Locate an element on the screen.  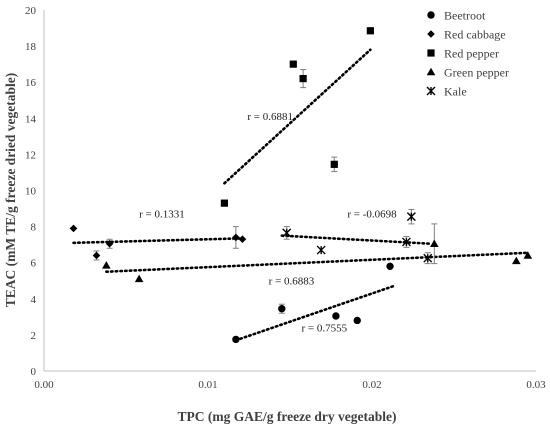
green-pepper-r-label: r = 0.6883 is located at coordinates (292, 281).